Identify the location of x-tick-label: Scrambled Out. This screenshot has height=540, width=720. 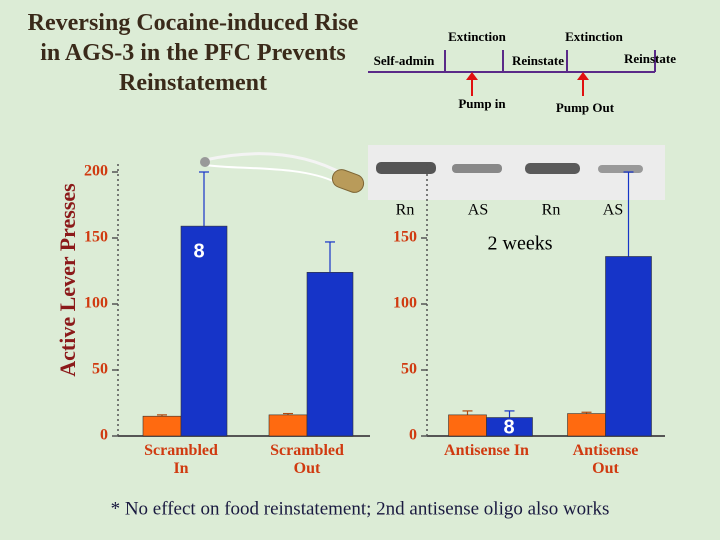
(307, 459).